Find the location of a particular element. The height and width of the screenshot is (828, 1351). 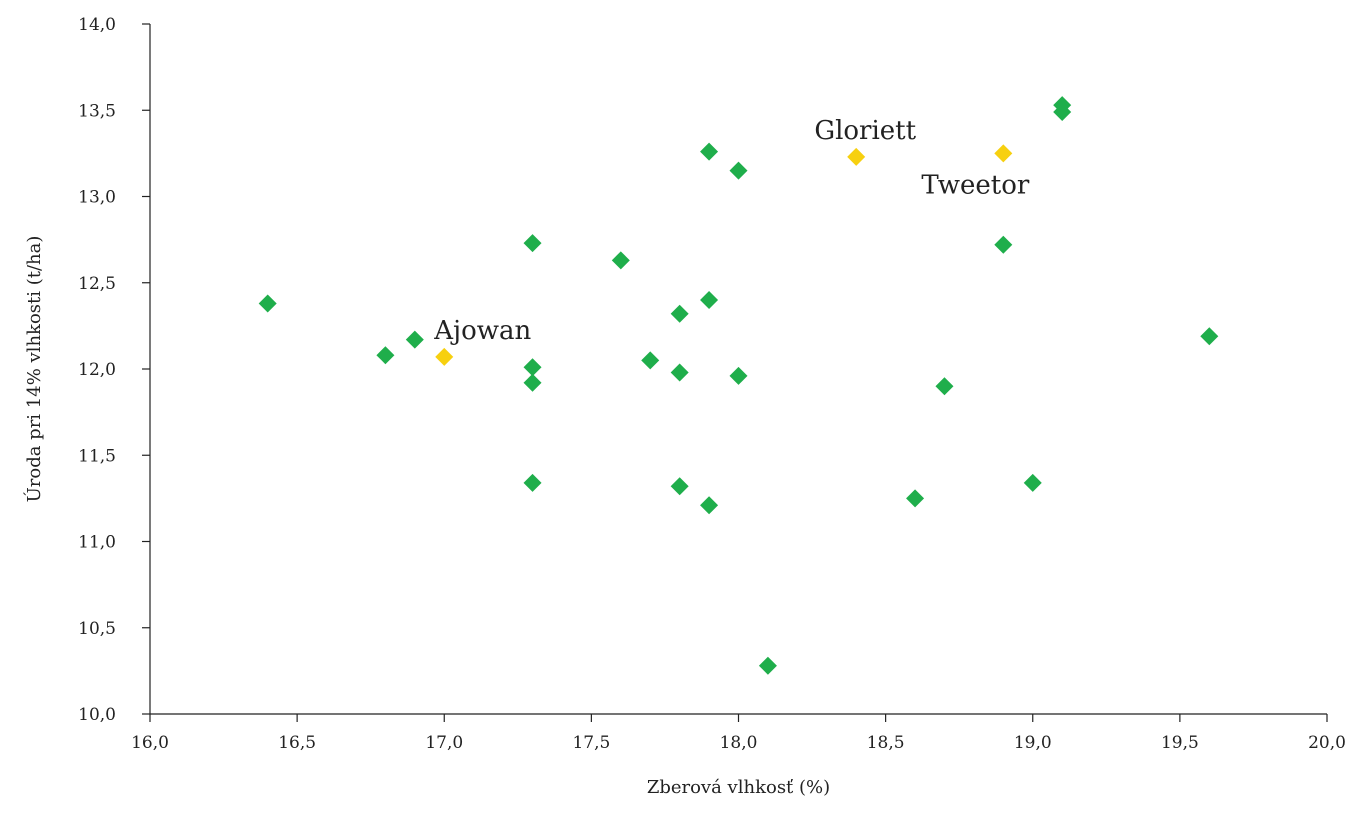

x-tick-label: 18,0 is located at coordinates (739, 743).